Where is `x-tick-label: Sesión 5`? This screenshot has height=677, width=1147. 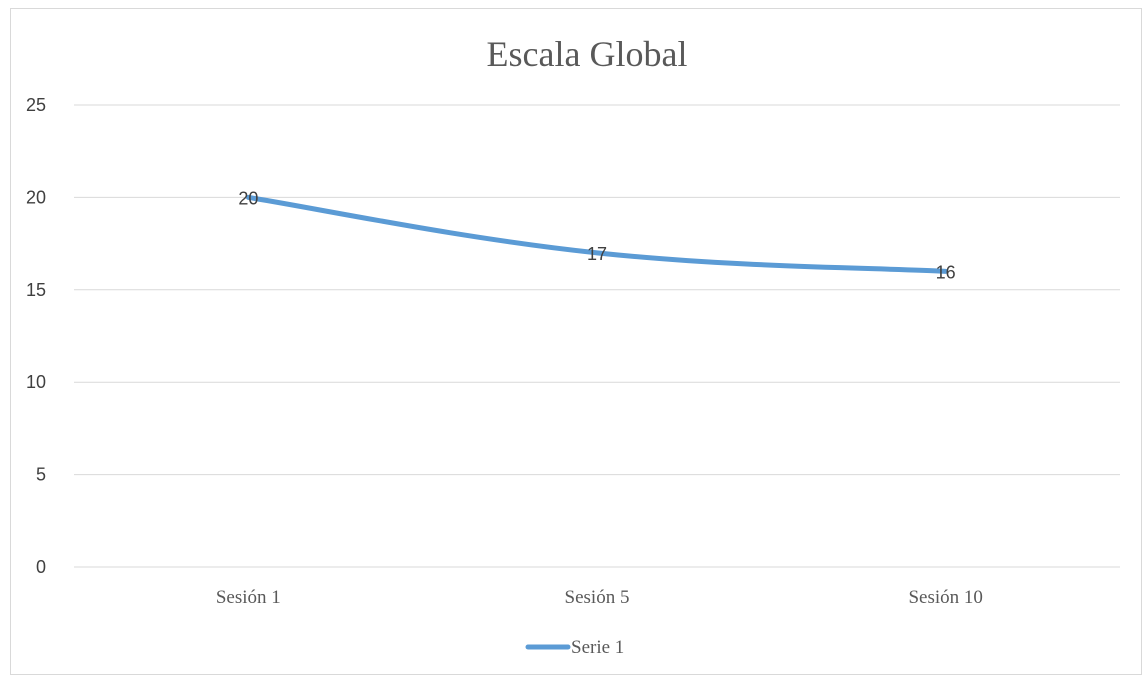 x-tick-label: Sesión 5 is located at coordinates (597, 597).